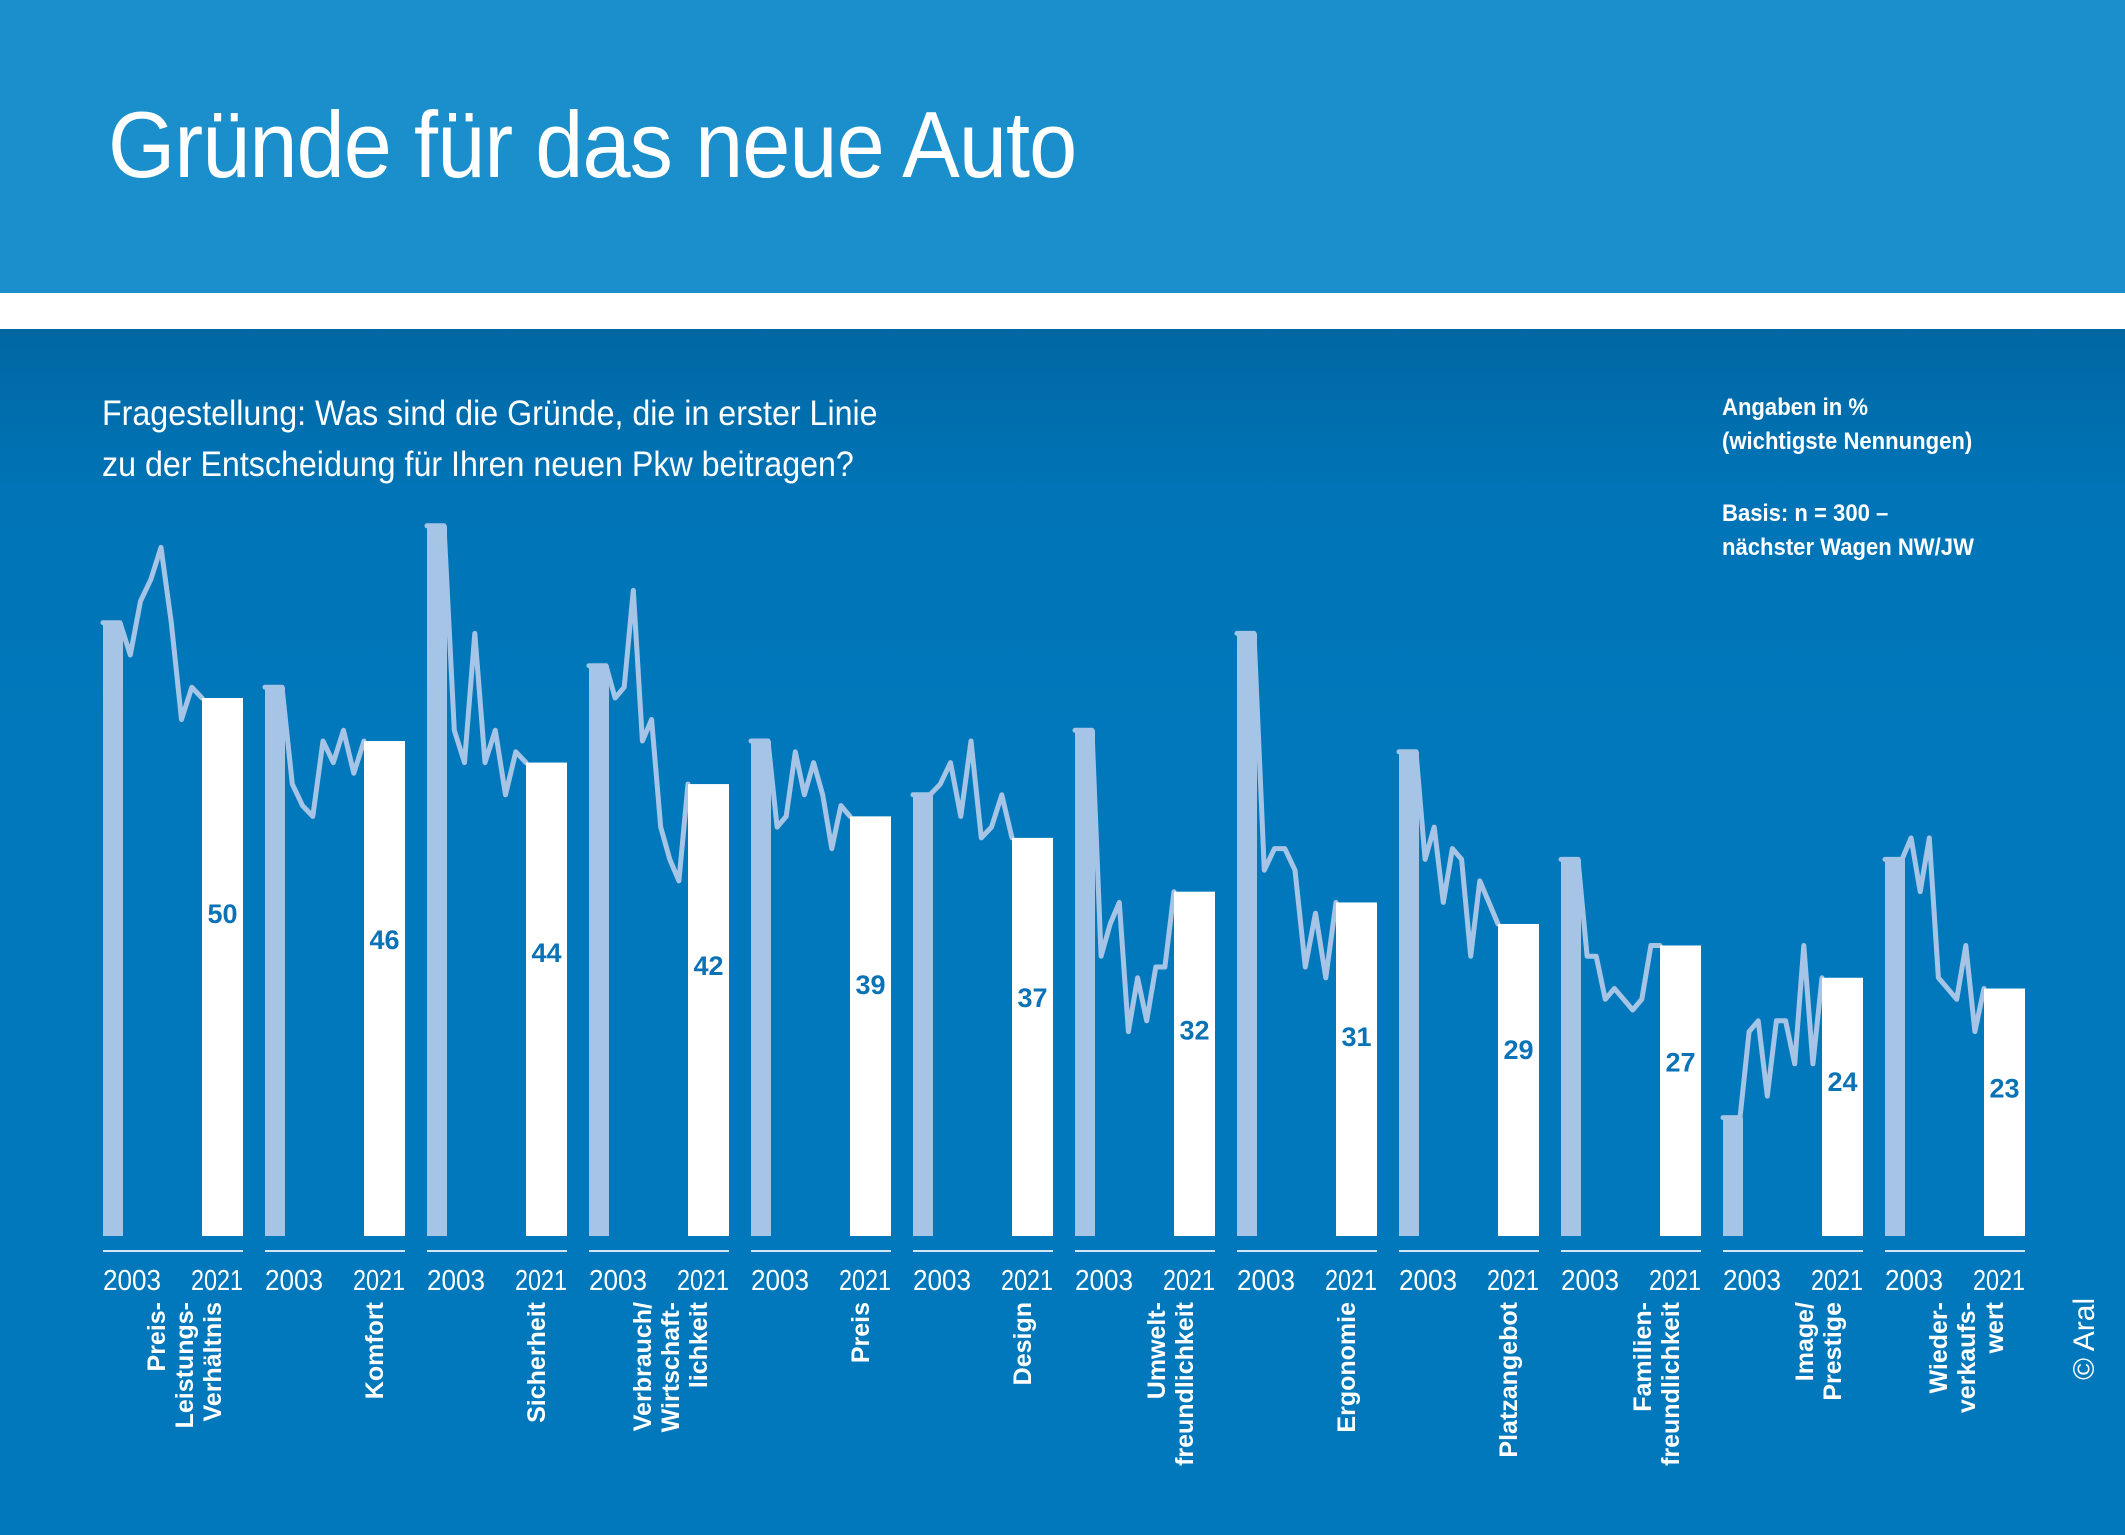 Image resolution: width=2125 pixels, height=1535 pixels. What do you see at coordinates (1509, 1379) in the screenshot?
I see `category-label: Platzangebot` at bounding box center [1509, 1379].